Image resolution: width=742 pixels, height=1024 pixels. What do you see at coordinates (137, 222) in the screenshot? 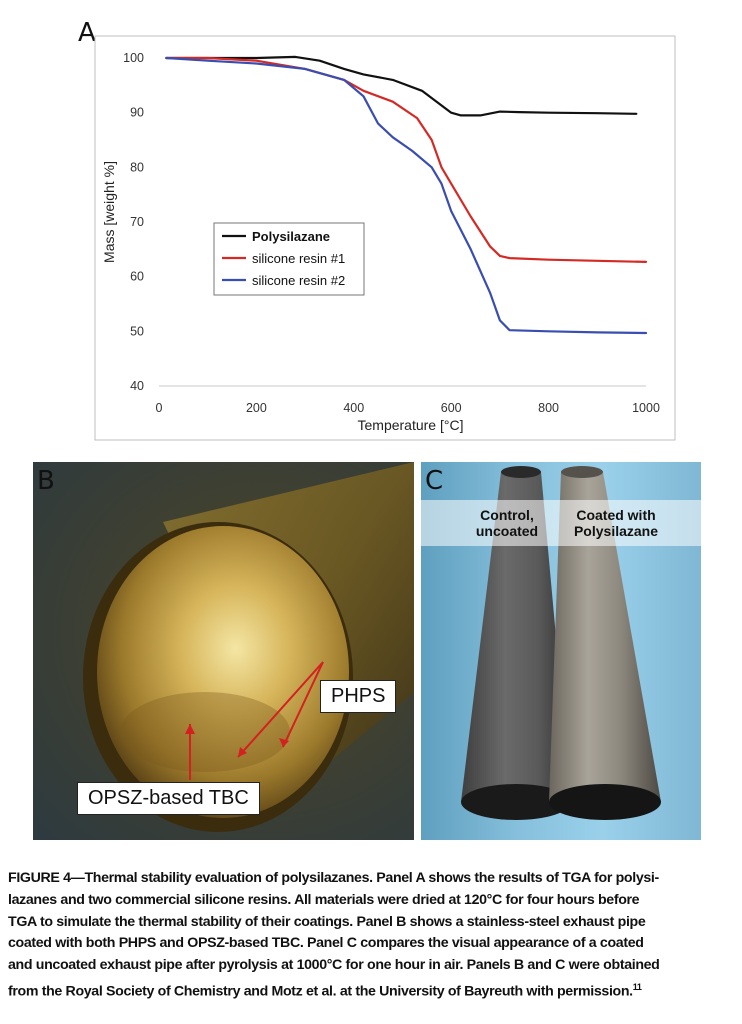
I see `y-tick-label: 70` at bounding box center [137, 222].